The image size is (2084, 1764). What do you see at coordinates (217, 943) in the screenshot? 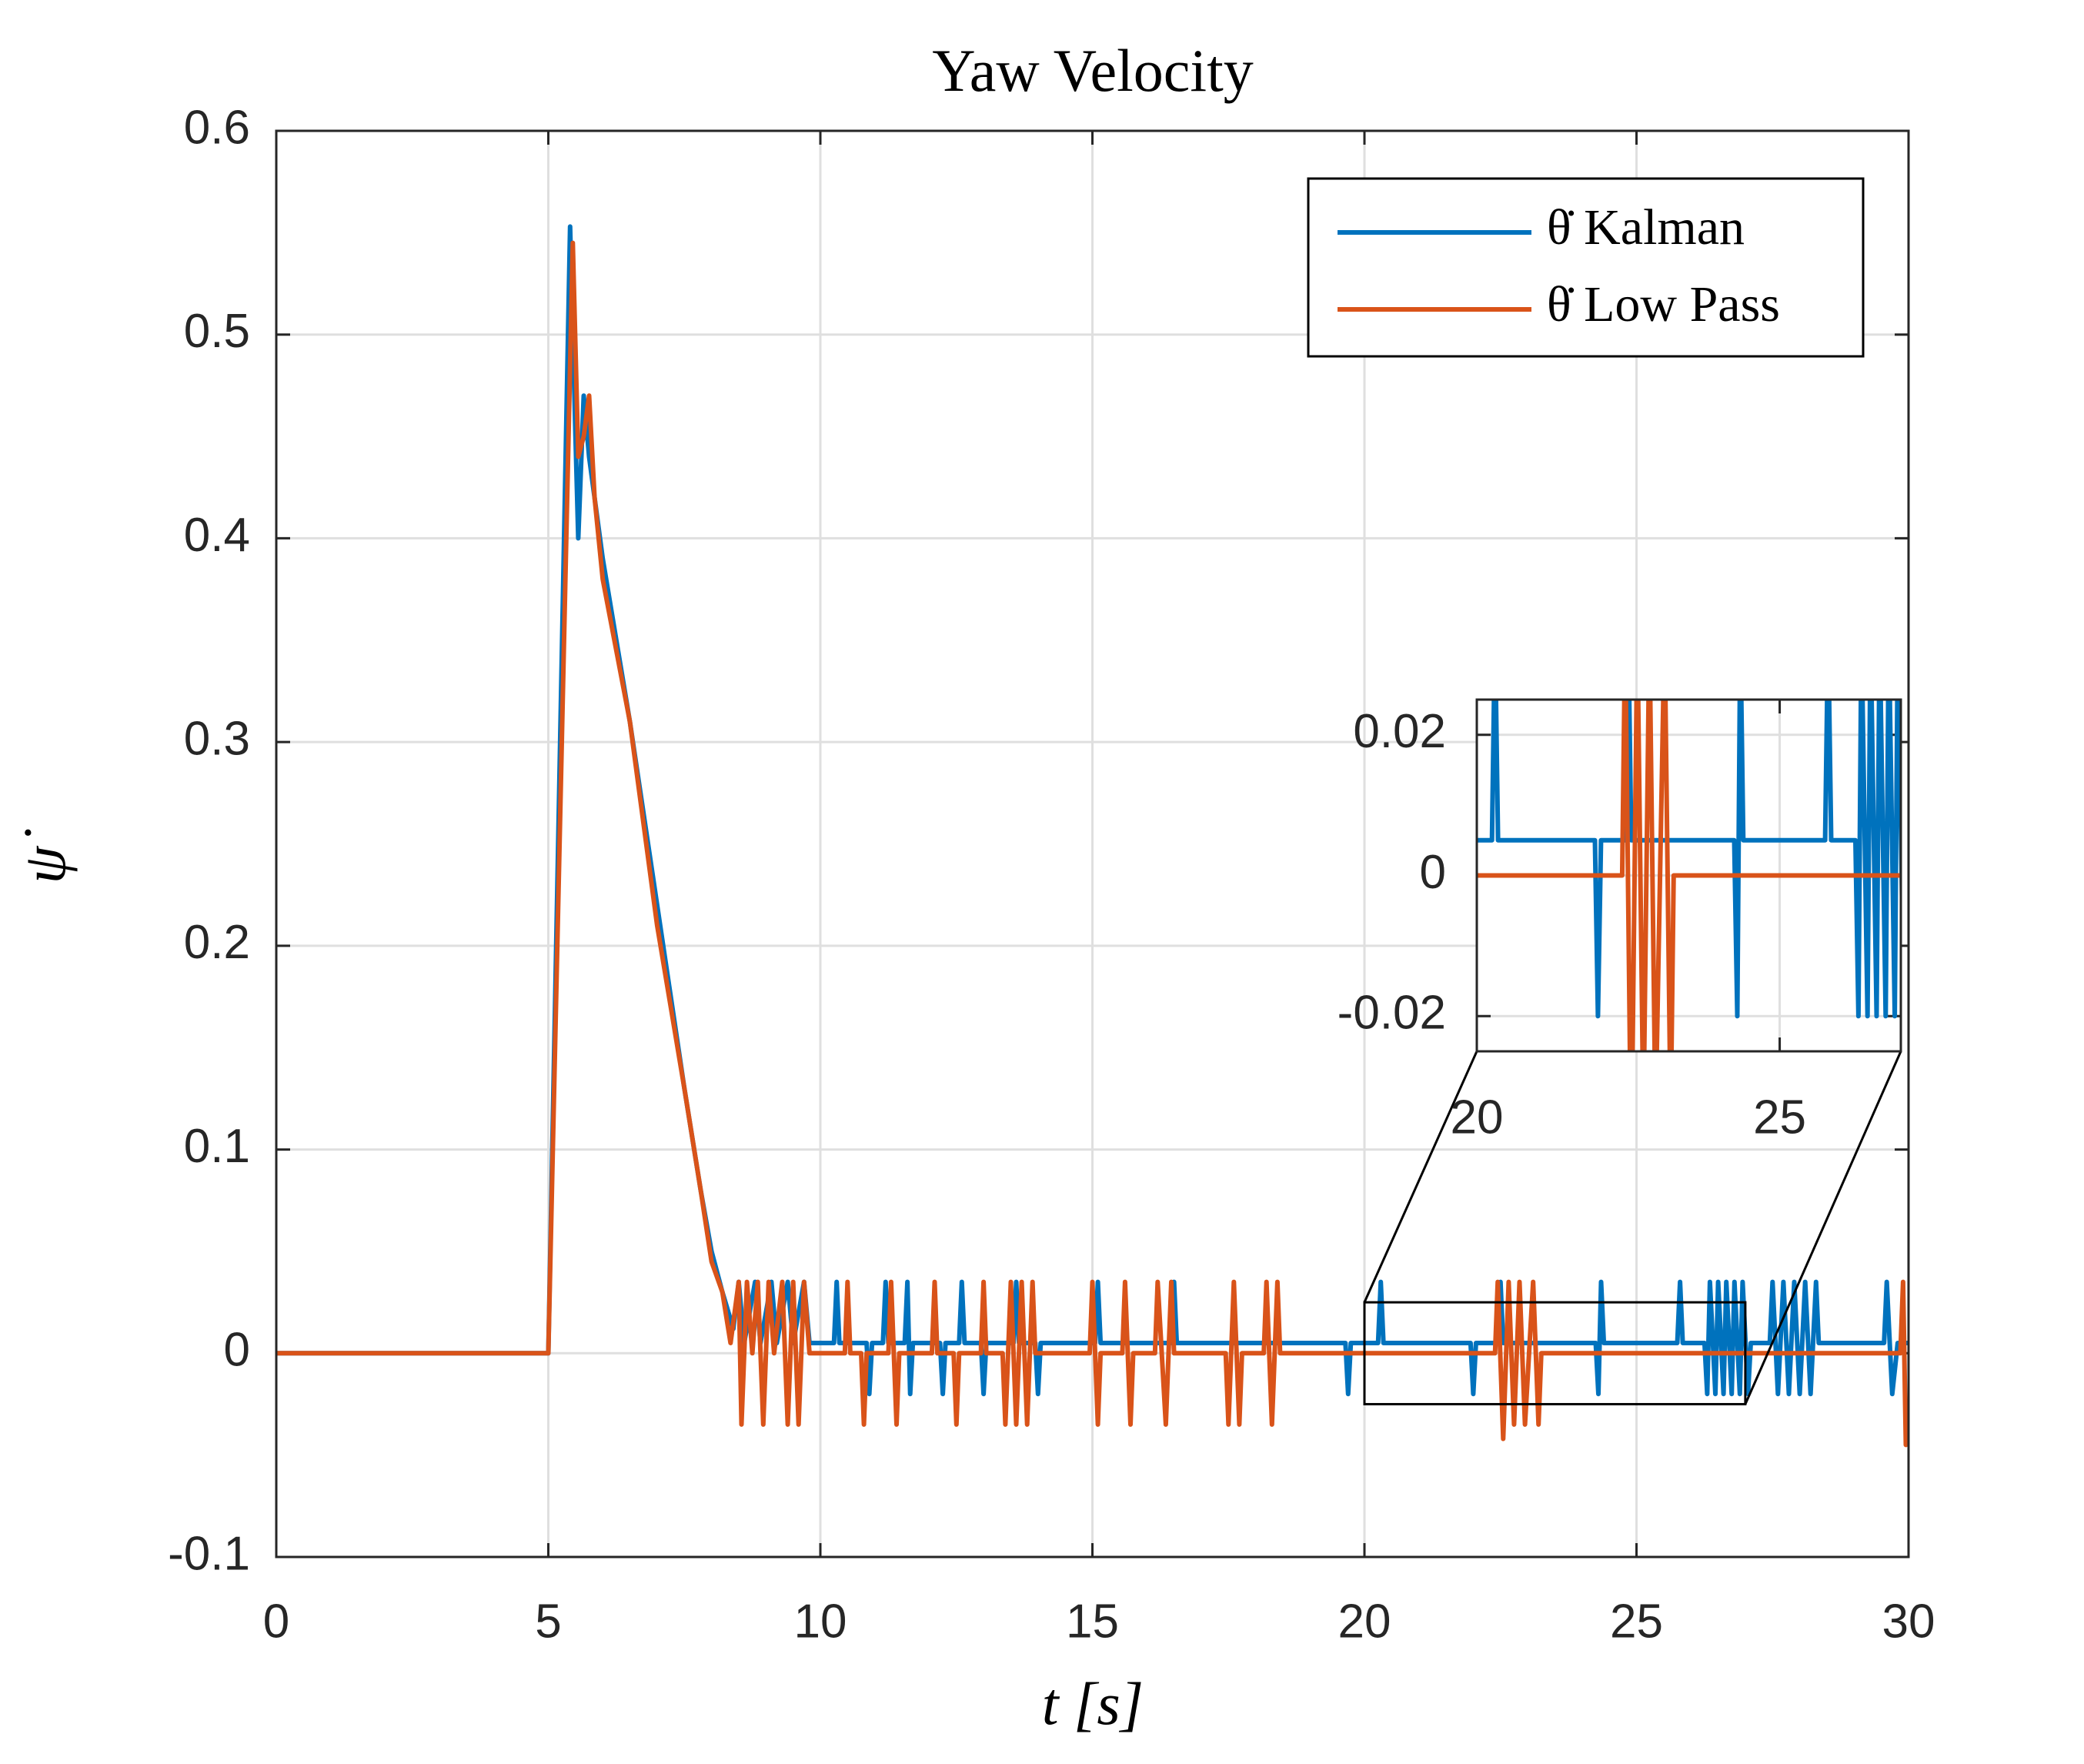
I see `y-tick-label: 0.2` at bounding box center [217, 943].